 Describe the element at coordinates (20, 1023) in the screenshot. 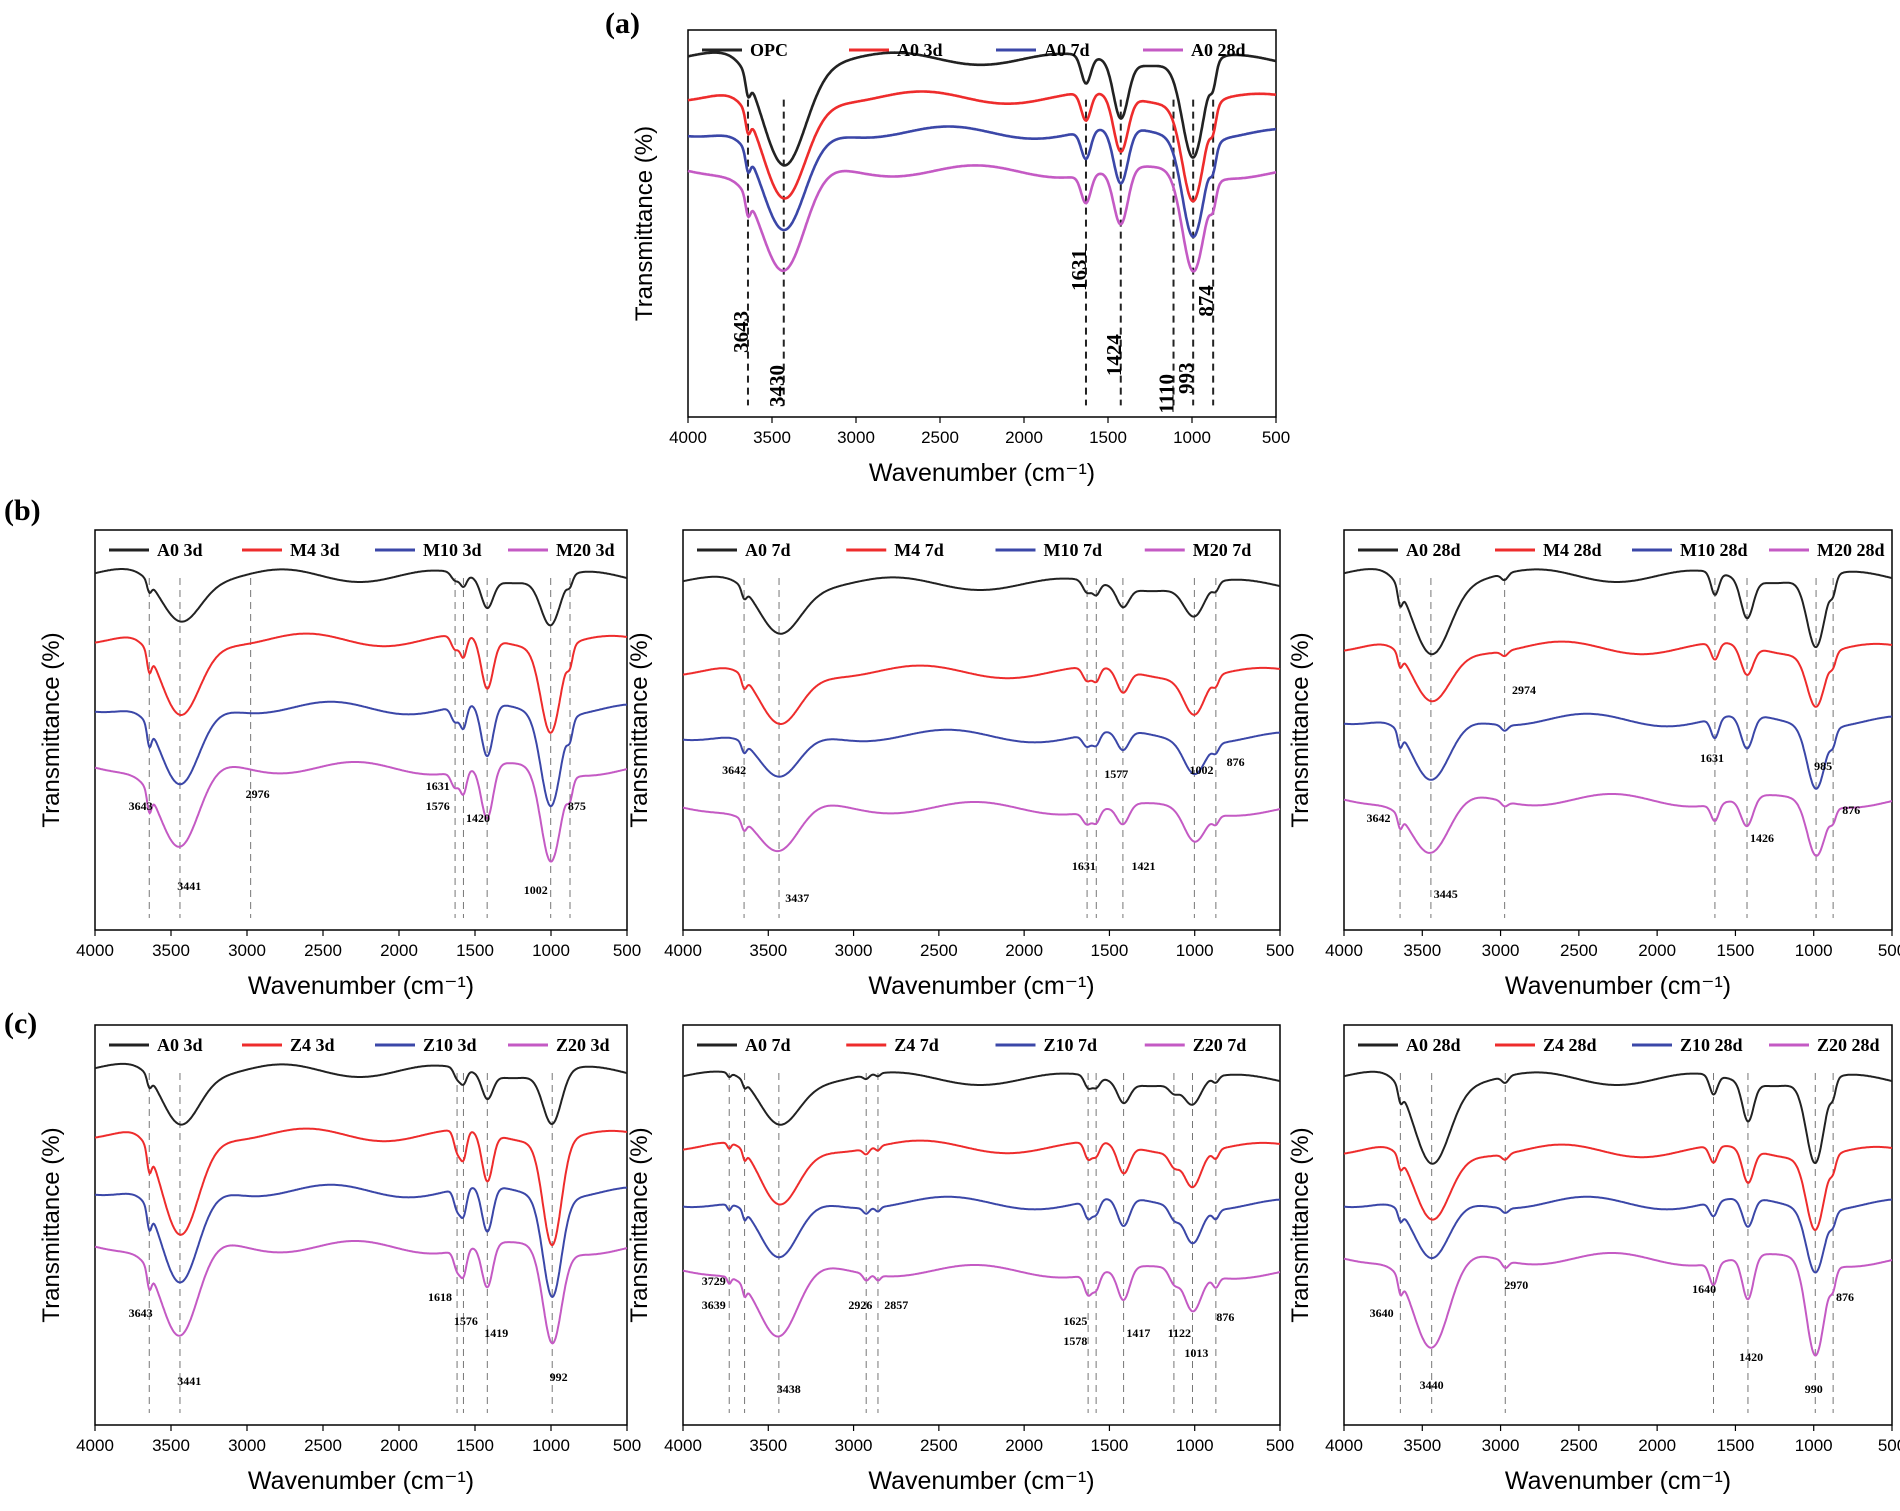

I see `panel-label-c: (c)` at that location.